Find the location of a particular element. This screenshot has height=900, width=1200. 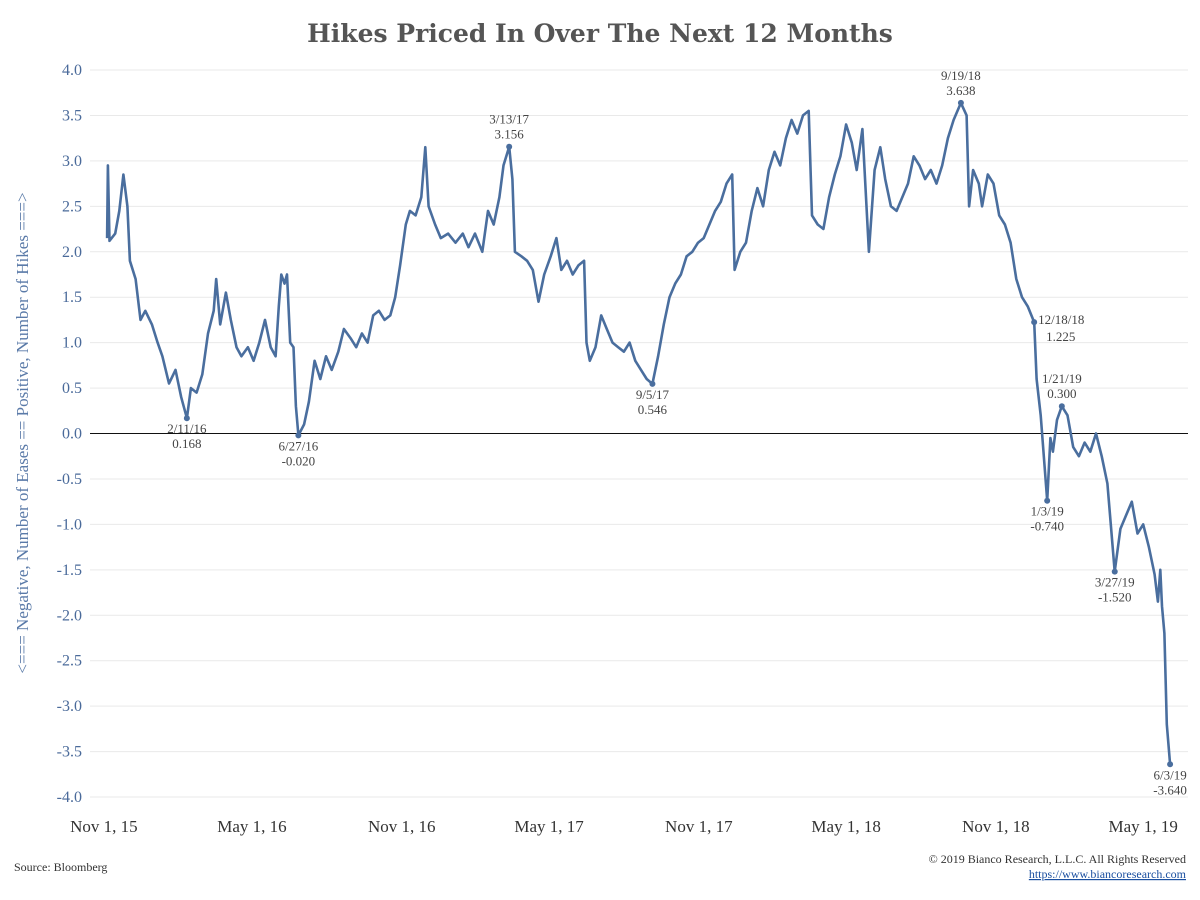

y-tick-label: 2.5 is located at coordinates (72, 206).